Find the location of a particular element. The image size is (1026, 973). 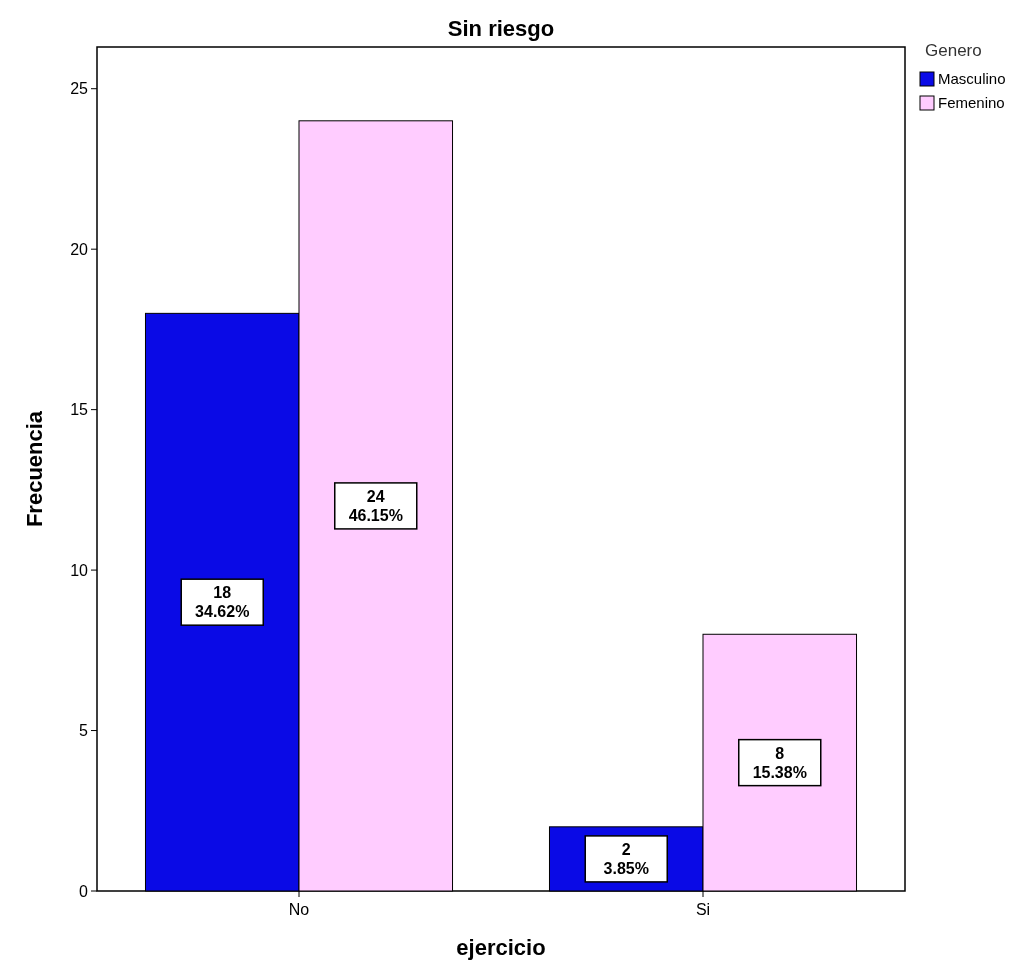

y-tick-label: 25 is located at coordinates (79, 89).